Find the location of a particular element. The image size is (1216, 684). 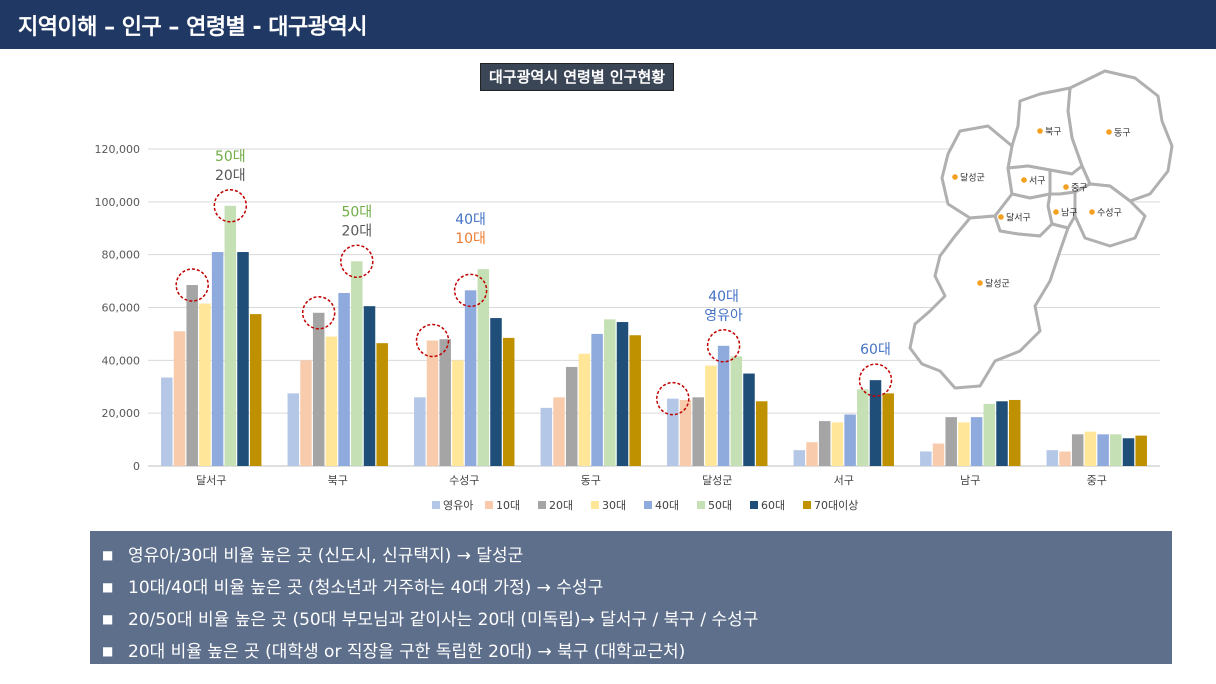

x-tick-label: 동구 is located at coordinates (591, 480).